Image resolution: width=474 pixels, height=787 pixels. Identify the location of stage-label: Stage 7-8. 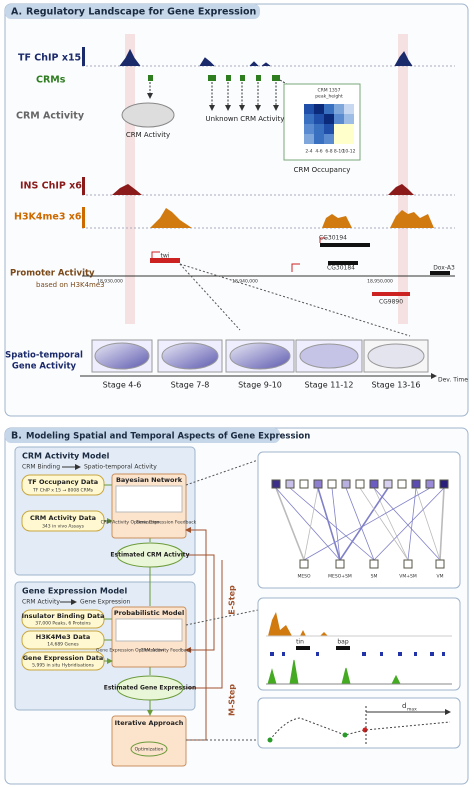
(190, 385).